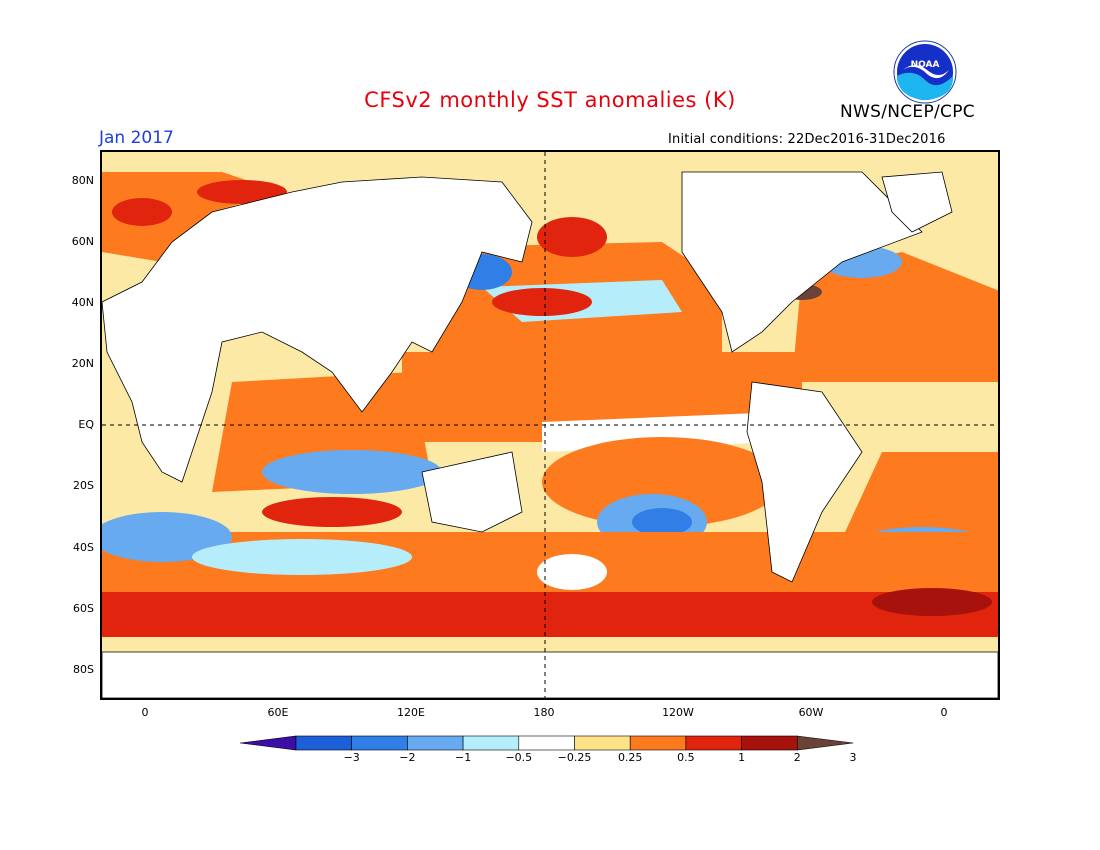 This screenshot has width=1100, height=850. Describe the element at coordinates (678, 712) in the screenshot. I see `lon-label-120w: 120W` at that location.